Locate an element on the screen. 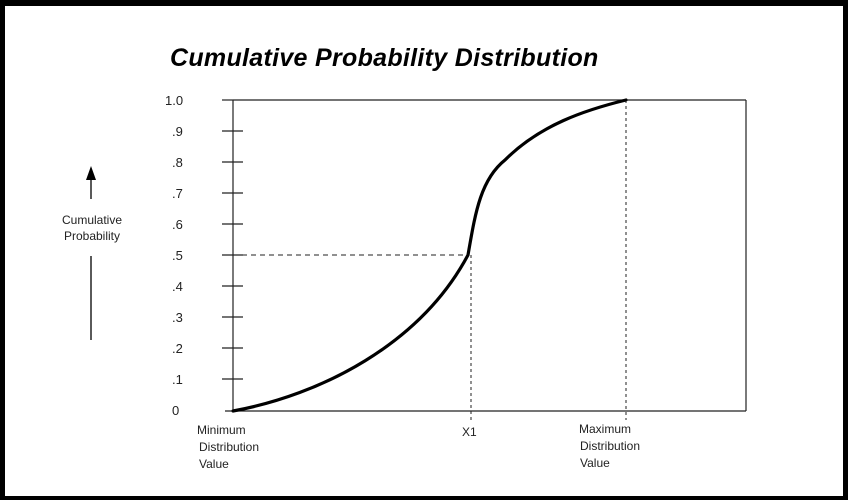  x-min-label-line3: Value is located at coordinates (214, 464).